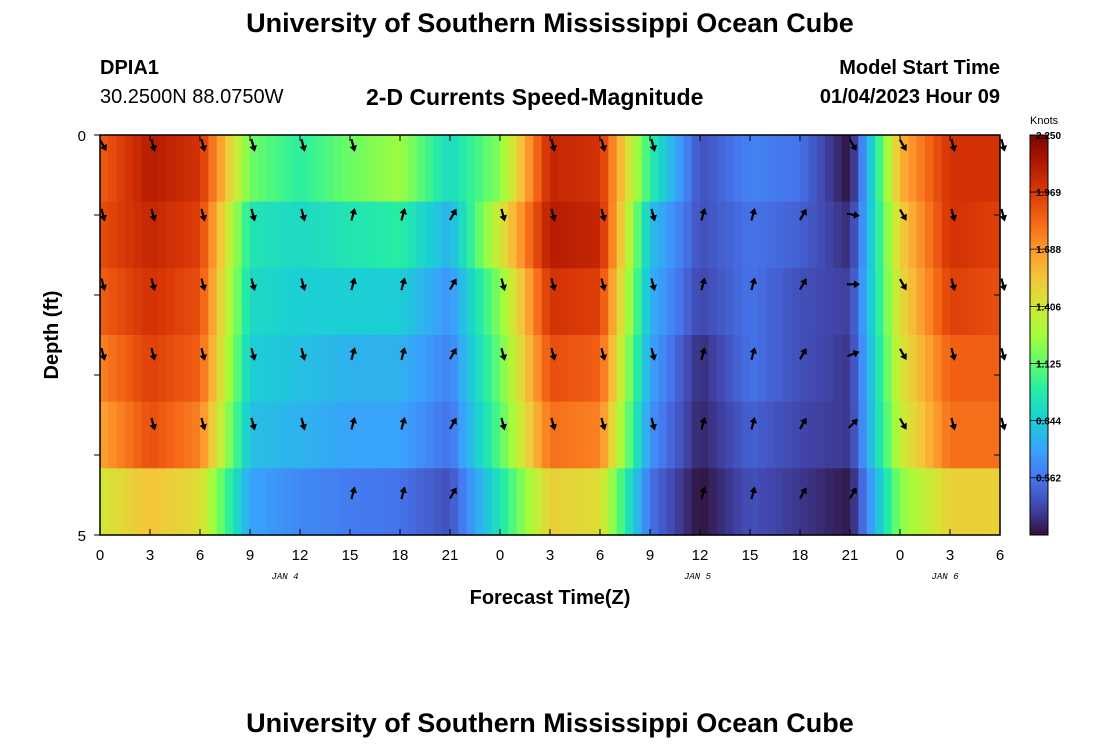 This screenshot has height=750, width=1100. Describe the element at coordinates (1048, 250) in the screenshot. I see `colorbar-label: 1.688` at that location.